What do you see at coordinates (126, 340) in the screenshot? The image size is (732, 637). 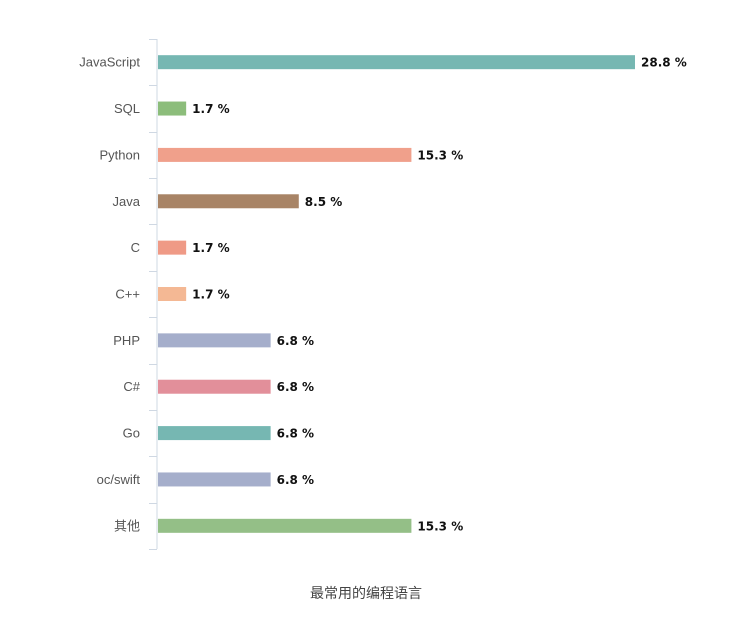 I see `category-label: PHP` at bounding box center [126, 340].